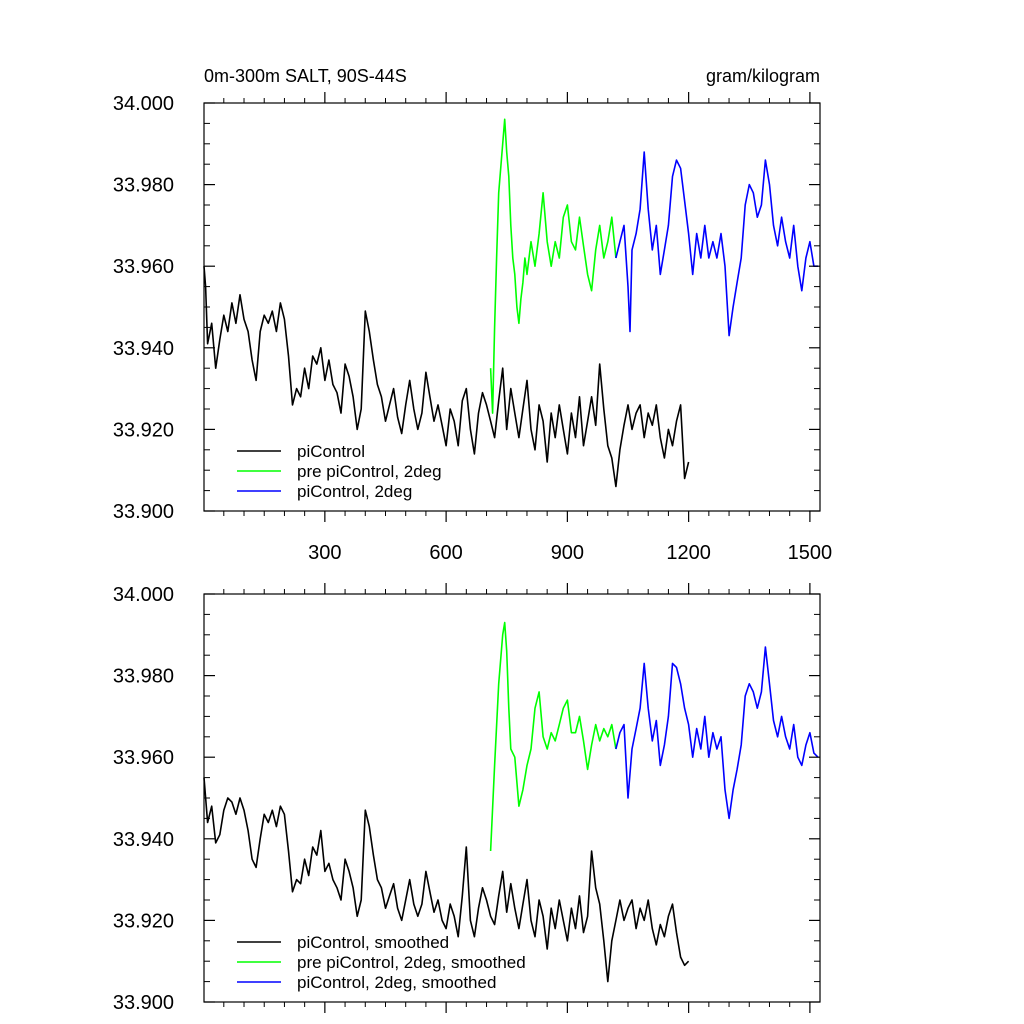 The height and width of the screenshot is (1024, 1024). Describe the element at coordinates (446, 880) in the screenshot. I see `bottom-series-line-picontrol-smoothed` at that location.